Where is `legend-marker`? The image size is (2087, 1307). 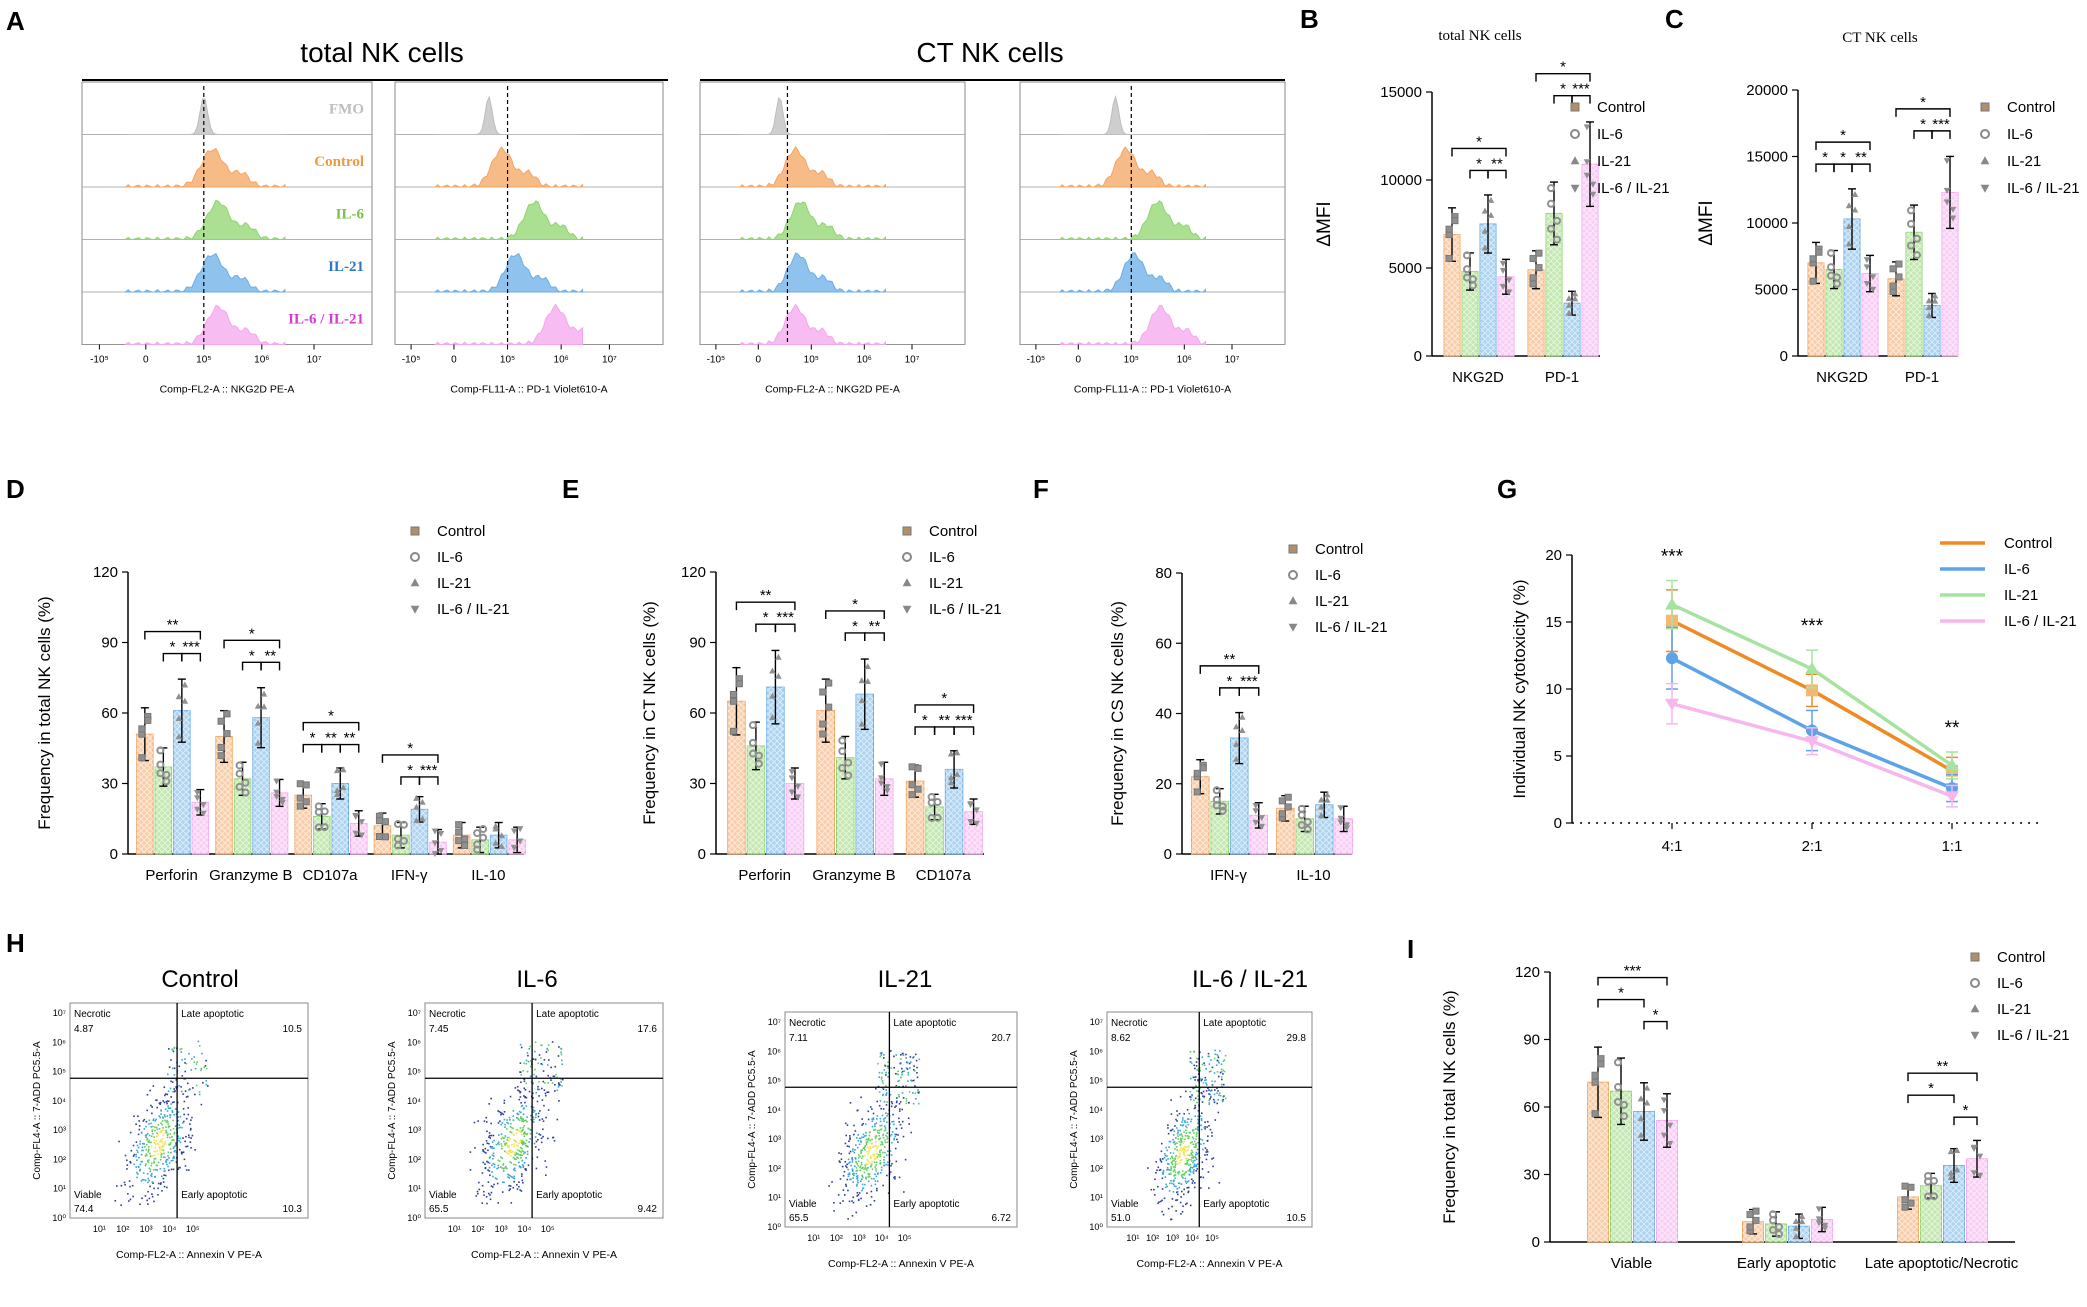 legend-marker is located at coordinates (1575, 107).